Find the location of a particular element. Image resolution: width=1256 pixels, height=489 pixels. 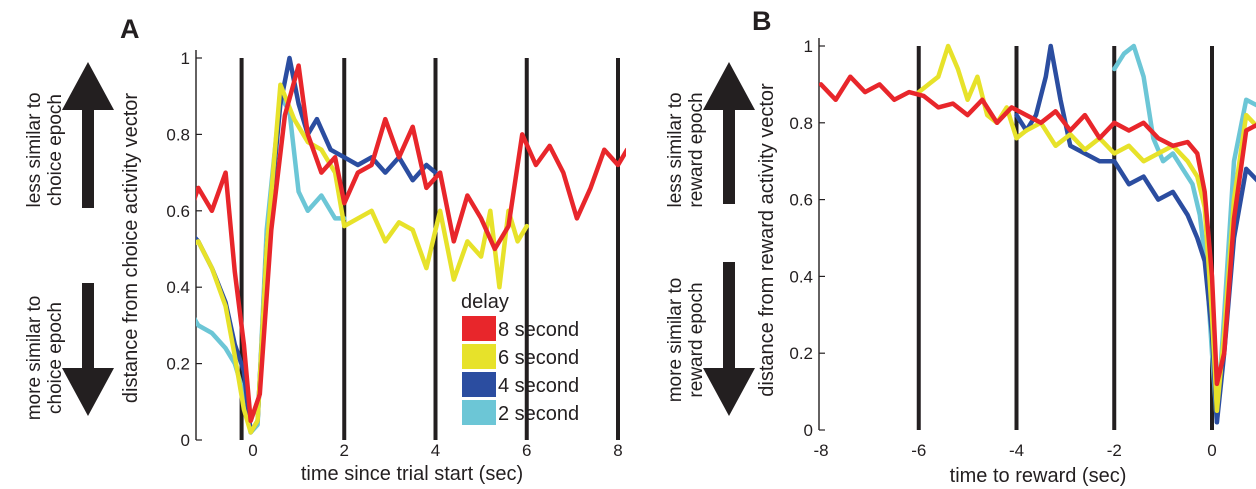

legend-swatch-8-second is located at coordinates (479, 328).